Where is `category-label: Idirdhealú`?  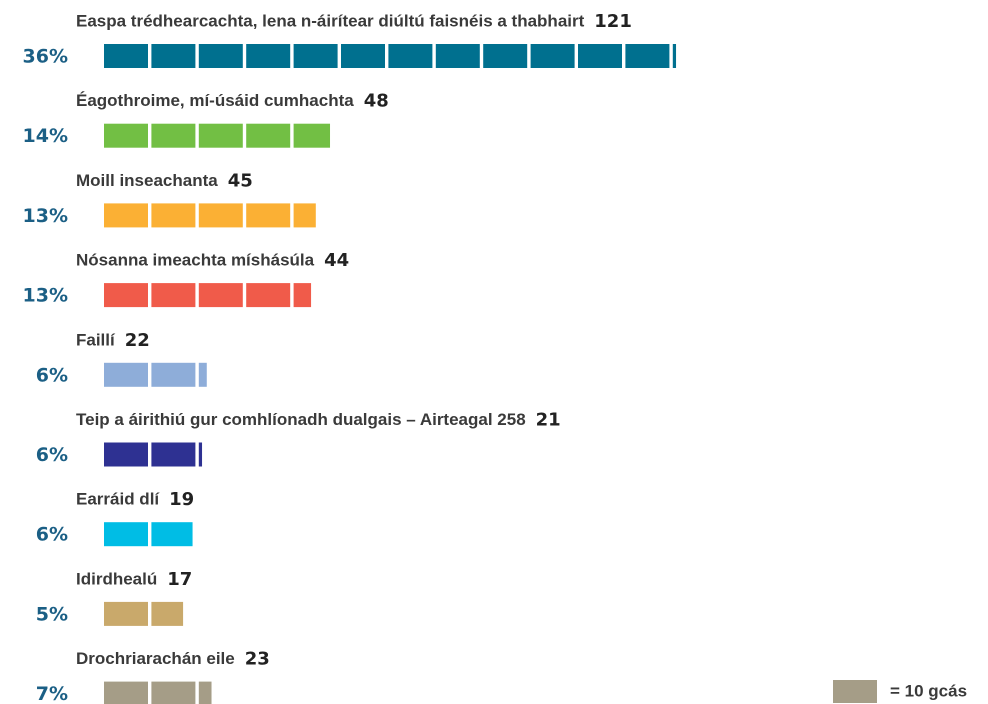
category-label: Idirdhealú is located at coordinates (116, 578).